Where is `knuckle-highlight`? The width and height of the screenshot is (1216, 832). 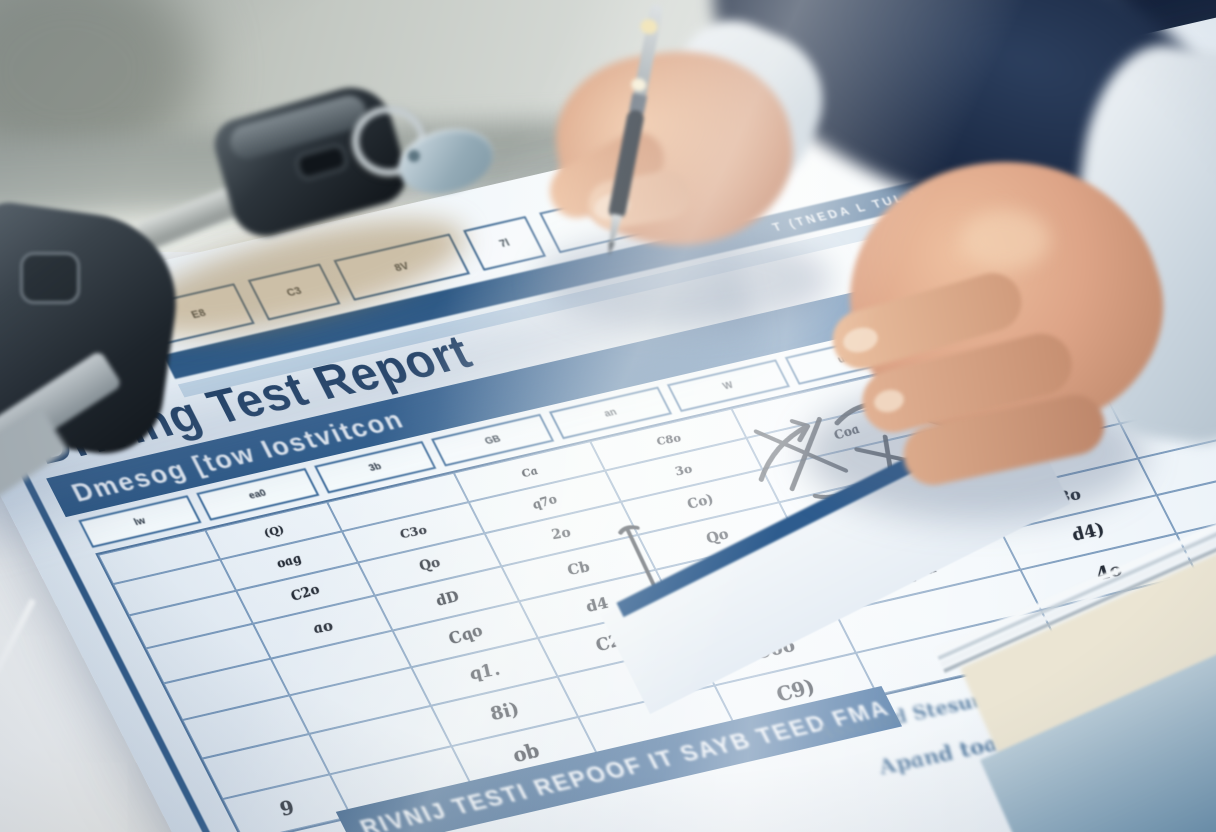 knuckle-highlight is located at coordinates (1005, 240).